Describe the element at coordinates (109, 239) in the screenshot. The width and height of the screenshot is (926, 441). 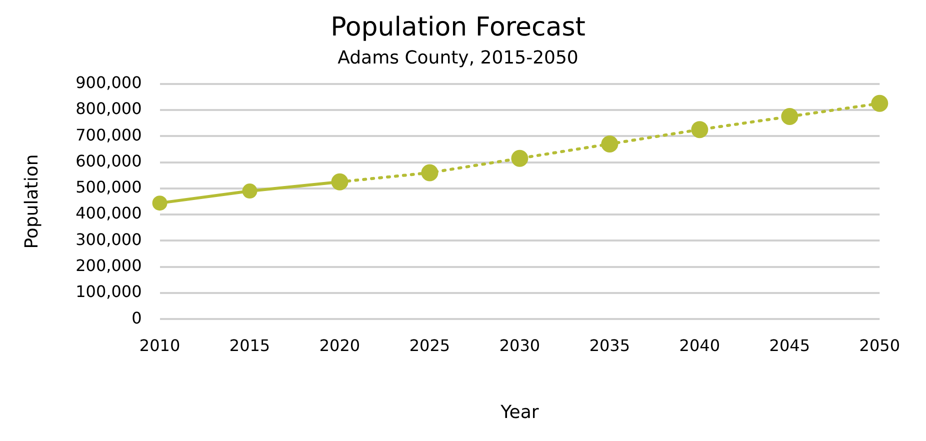
I see `y-tick-label: 300,000` at that location.